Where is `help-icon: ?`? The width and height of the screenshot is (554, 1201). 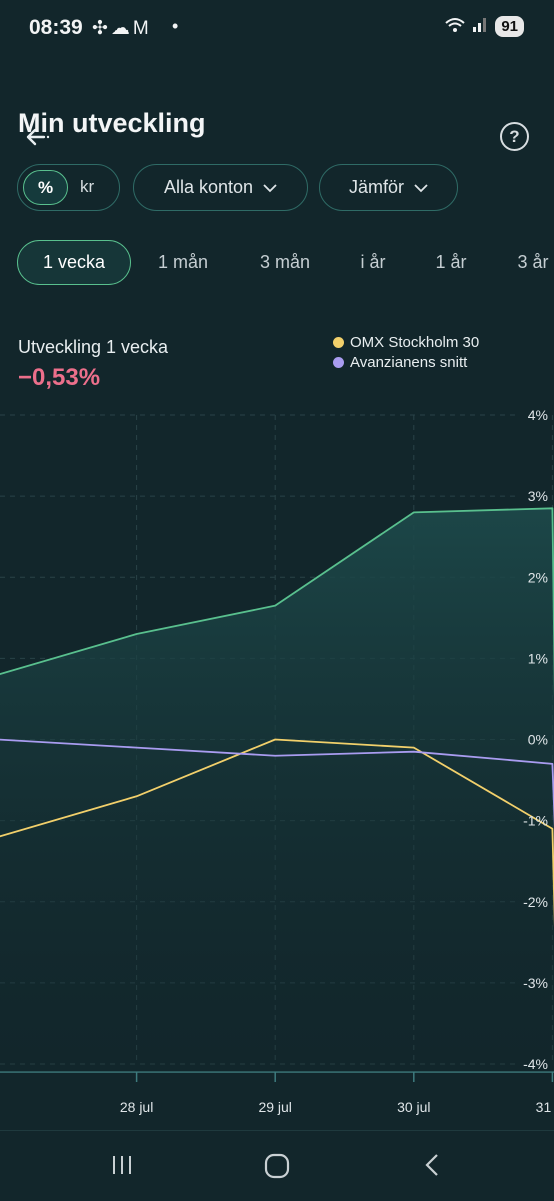
help-icon: ? is located at coordinates (514, 136).